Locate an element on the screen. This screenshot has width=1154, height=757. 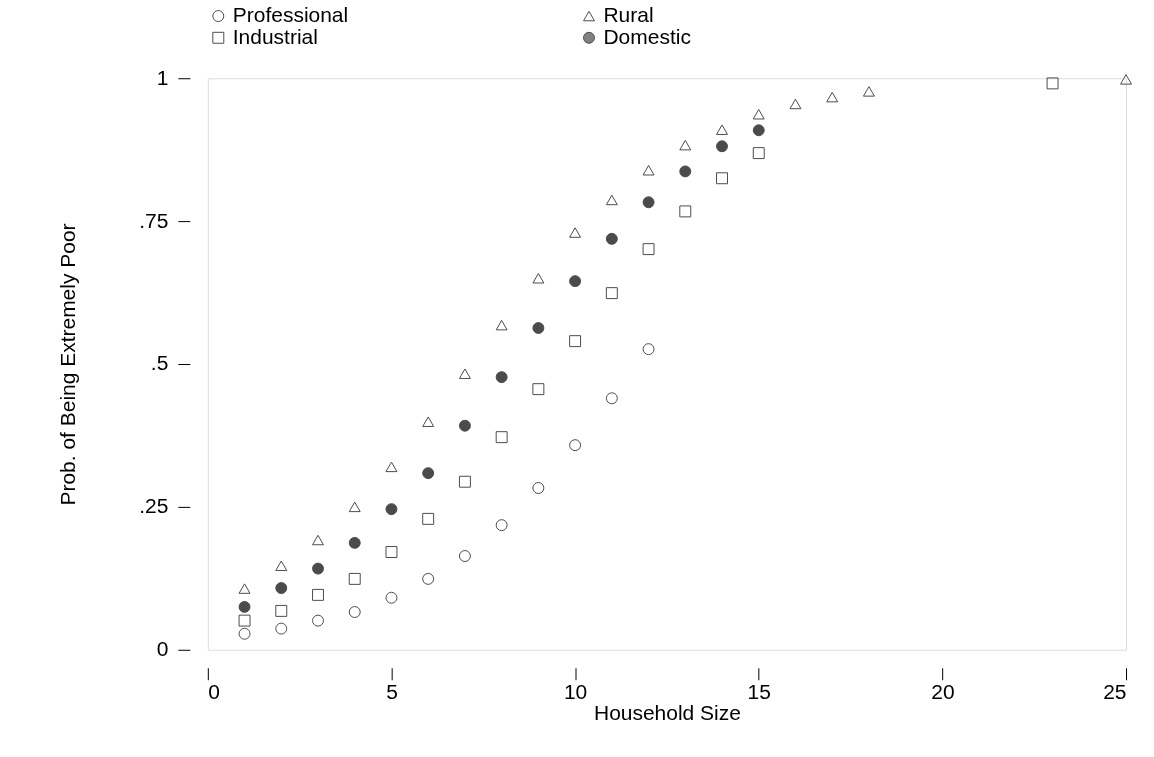
x-tick-label: 10 is located at coordinates (575, 692).